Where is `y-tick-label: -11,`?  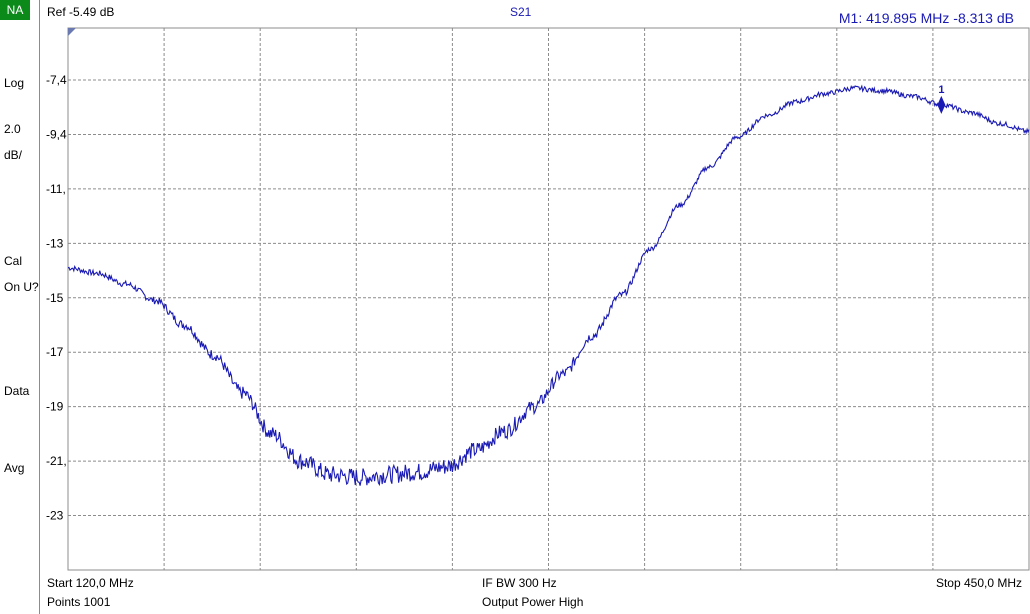
y-tick-label: -11, is located at coordinates (56, 189).